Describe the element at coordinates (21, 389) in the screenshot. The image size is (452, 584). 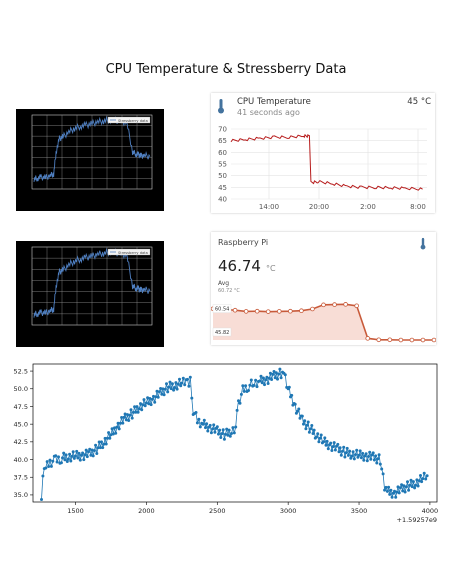
I see `y-tick-label: 50.0` at that location.